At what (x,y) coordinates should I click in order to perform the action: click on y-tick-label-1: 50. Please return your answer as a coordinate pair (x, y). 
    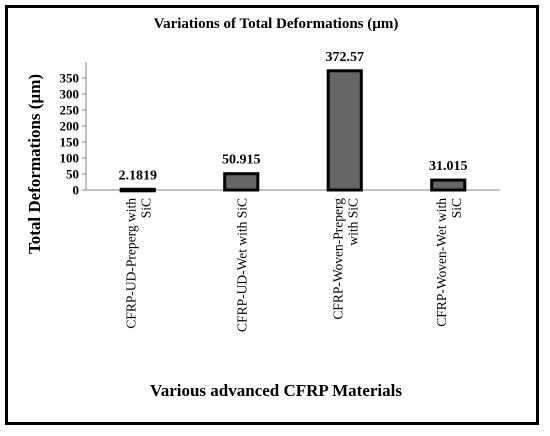
    Looking at the image, I should click on (72, 174).